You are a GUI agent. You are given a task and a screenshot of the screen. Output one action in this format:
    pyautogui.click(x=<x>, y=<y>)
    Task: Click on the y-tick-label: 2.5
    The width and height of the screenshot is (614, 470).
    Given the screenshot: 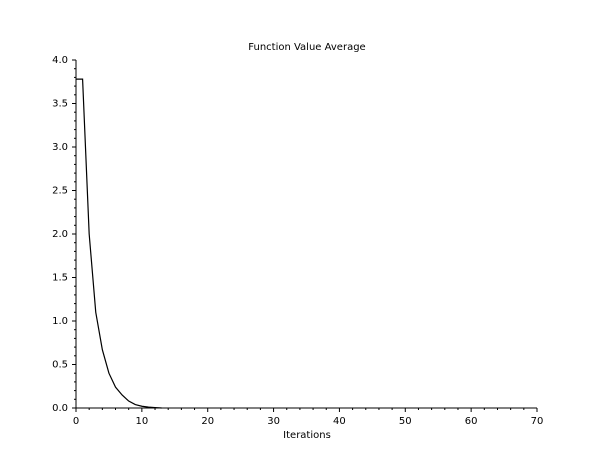 What is the action you would take?
    pyautogui.click(x=60, y=191)
    